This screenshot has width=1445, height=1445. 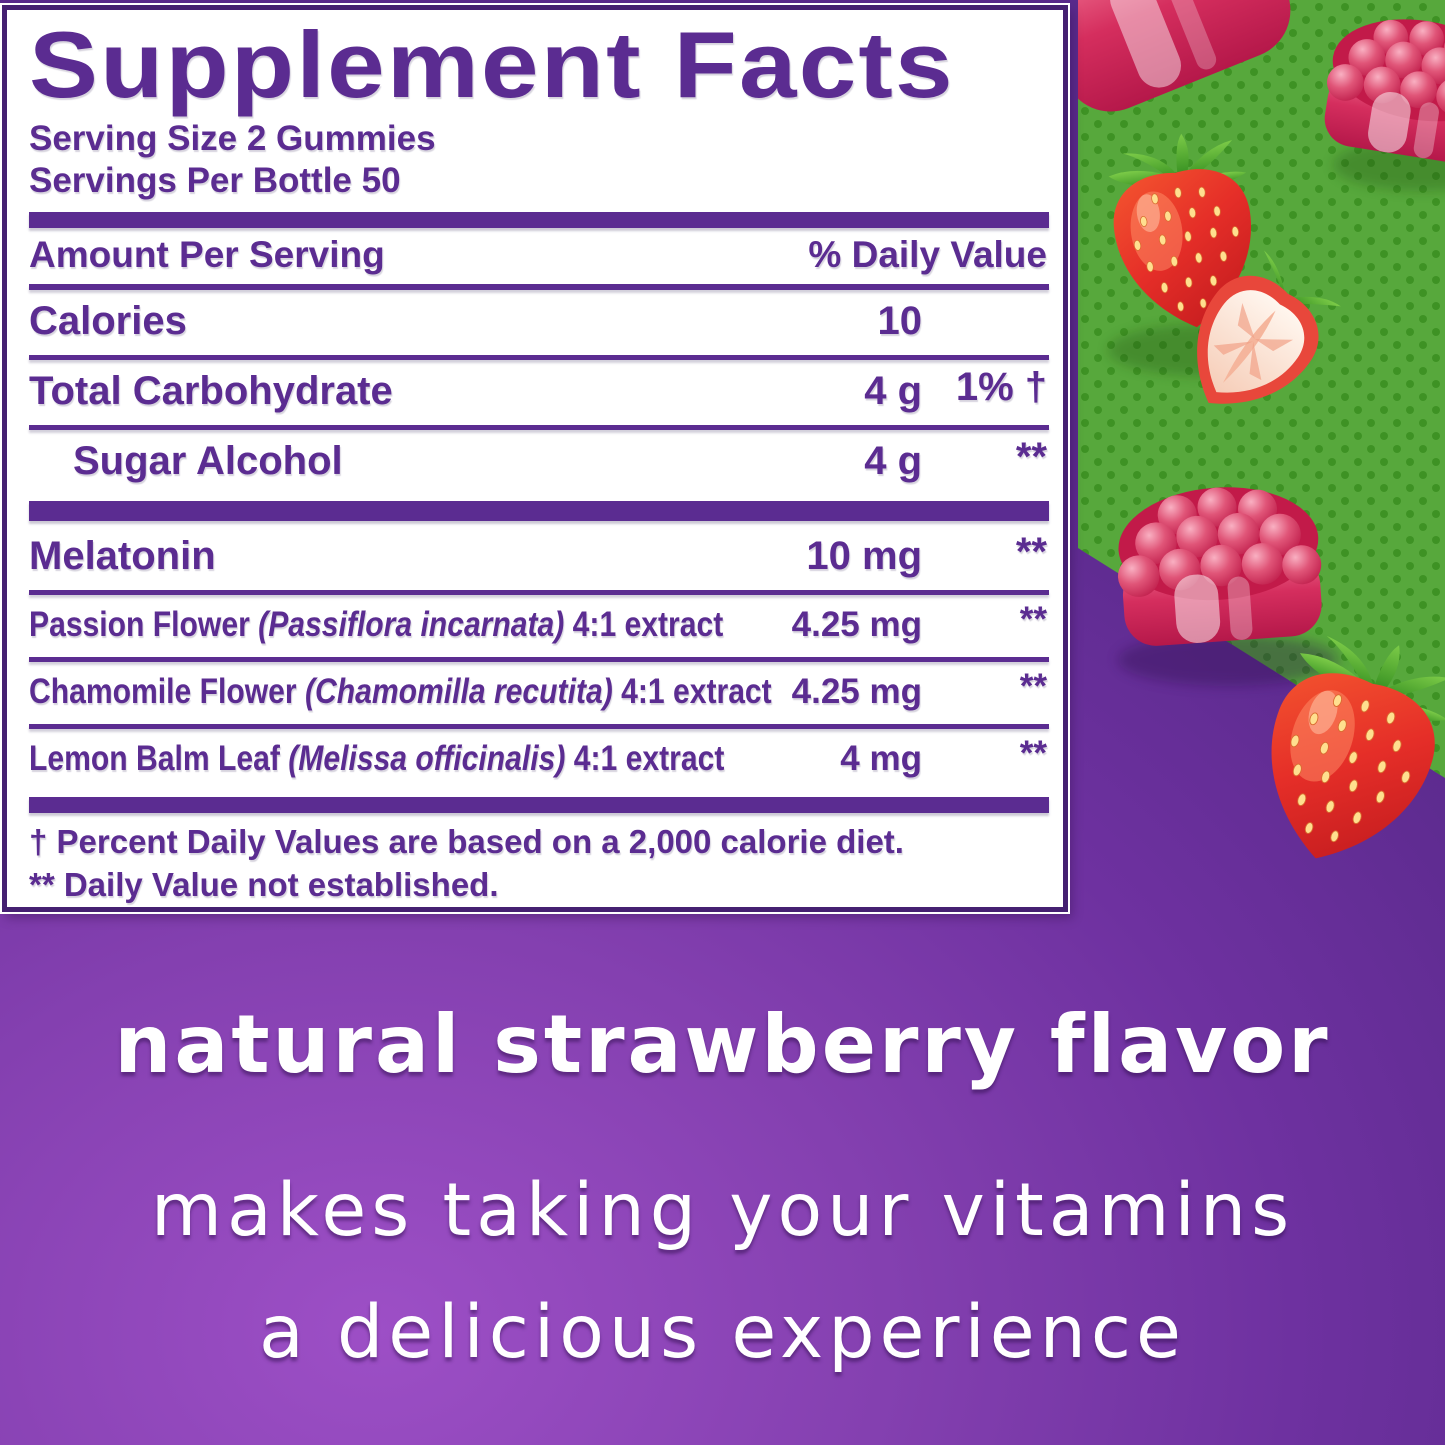 I want to click on servings-per-bottle: Servings Per Bottle 50, so click(x=215, y=180).